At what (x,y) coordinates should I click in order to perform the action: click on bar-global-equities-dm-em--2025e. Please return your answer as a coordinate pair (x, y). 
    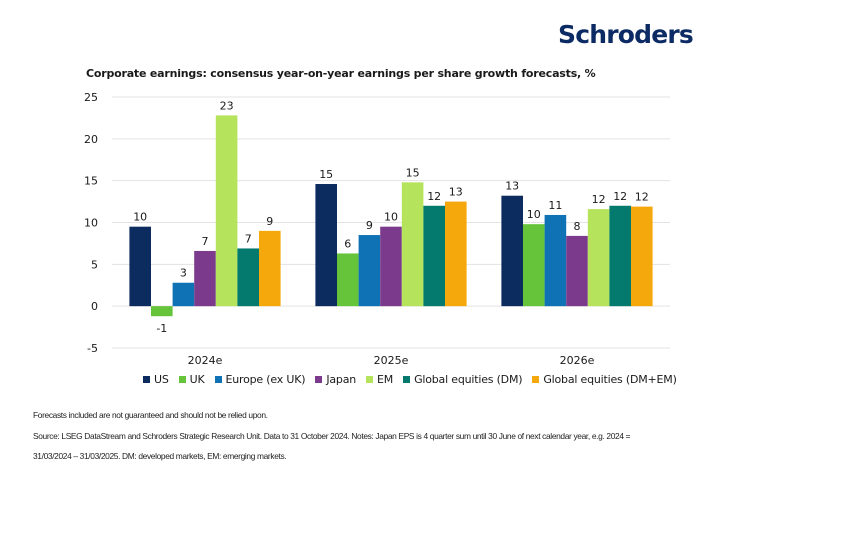
    Looking at the image, I should click on (456, 254).